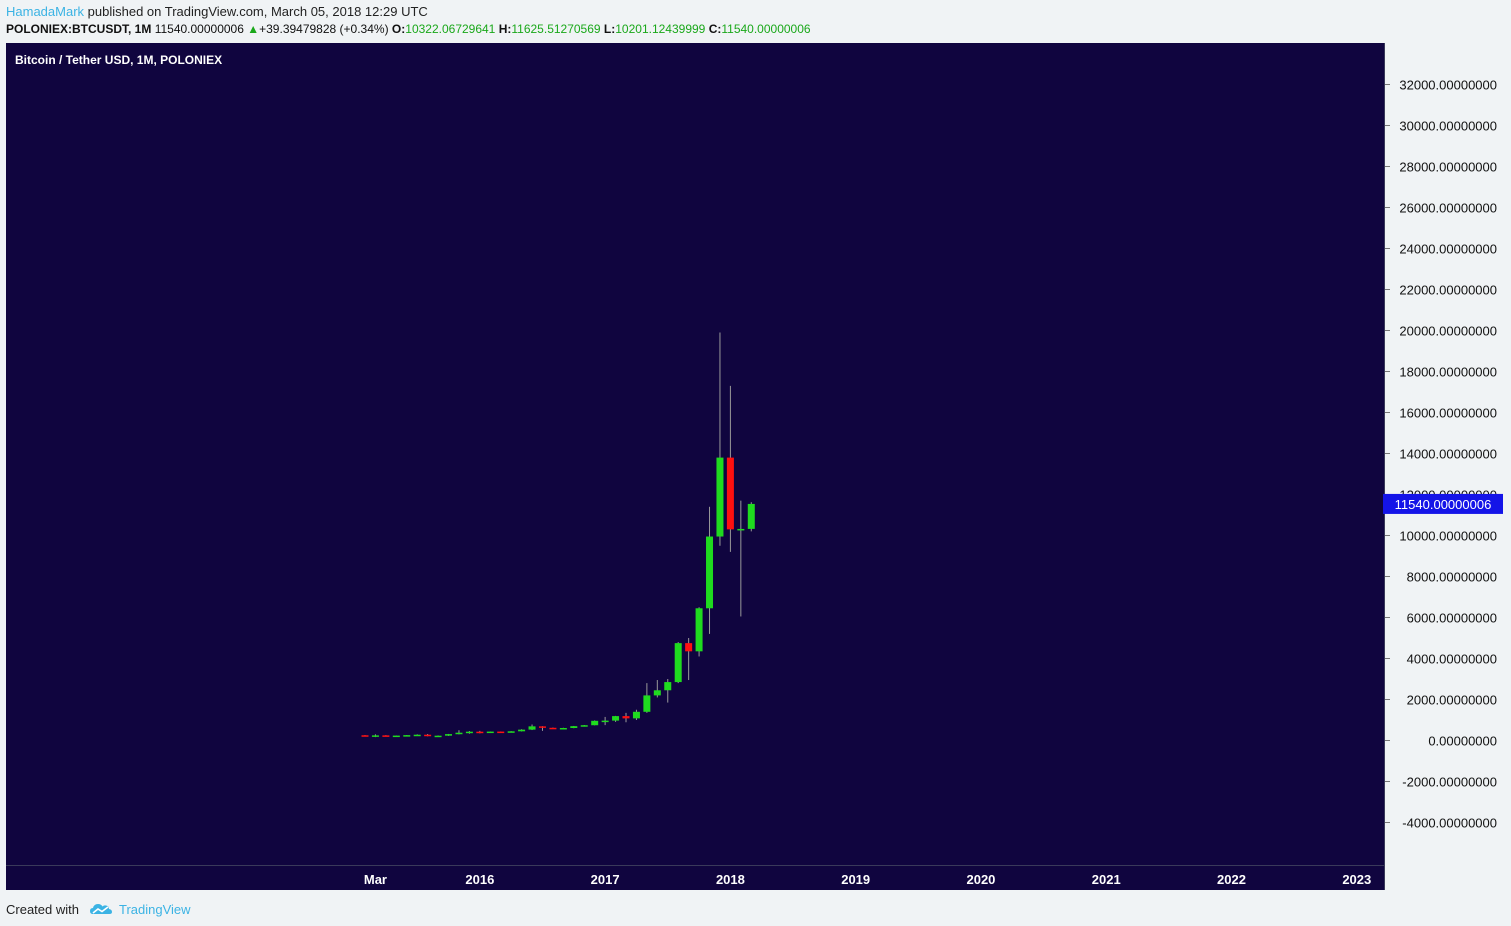 Image resolution: width=1511 pixels, height=926 pixels. Describe the element at coordinates (45, 11) in the screenshot. I see `author-name: HamadaMark` at that location.